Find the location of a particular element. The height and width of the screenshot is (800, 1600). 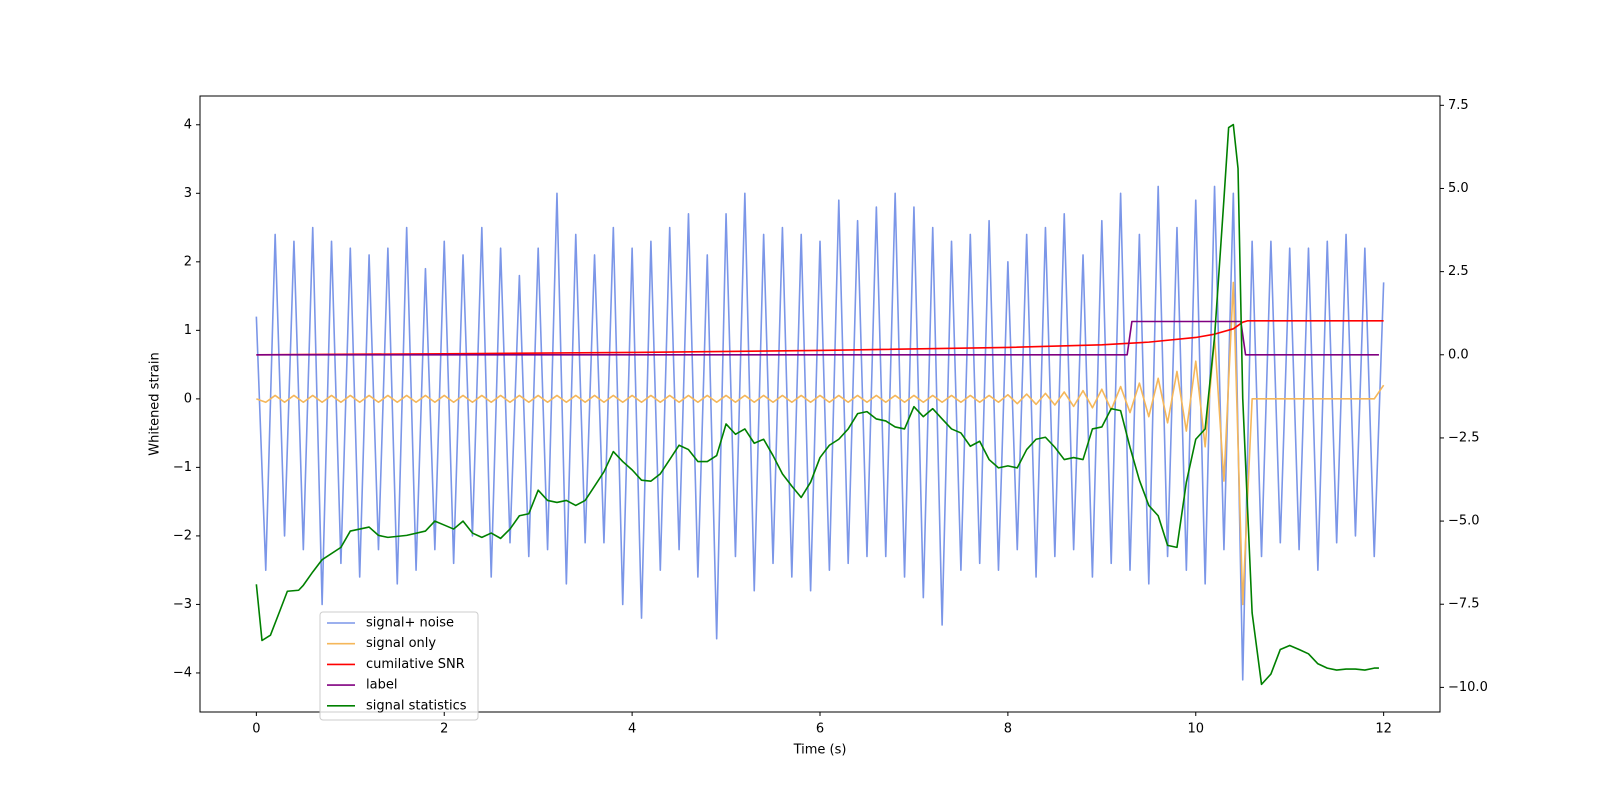

x-tick-label: 6 is located at coordinates (820, 729).